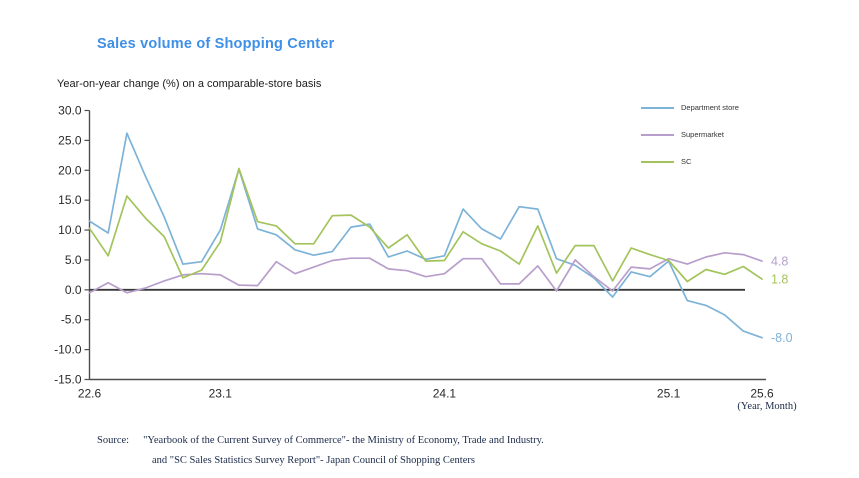 The width and height of the screenshot is (859, 478). I want to click on legend-item-department-store: Department store, so click(706, 108).